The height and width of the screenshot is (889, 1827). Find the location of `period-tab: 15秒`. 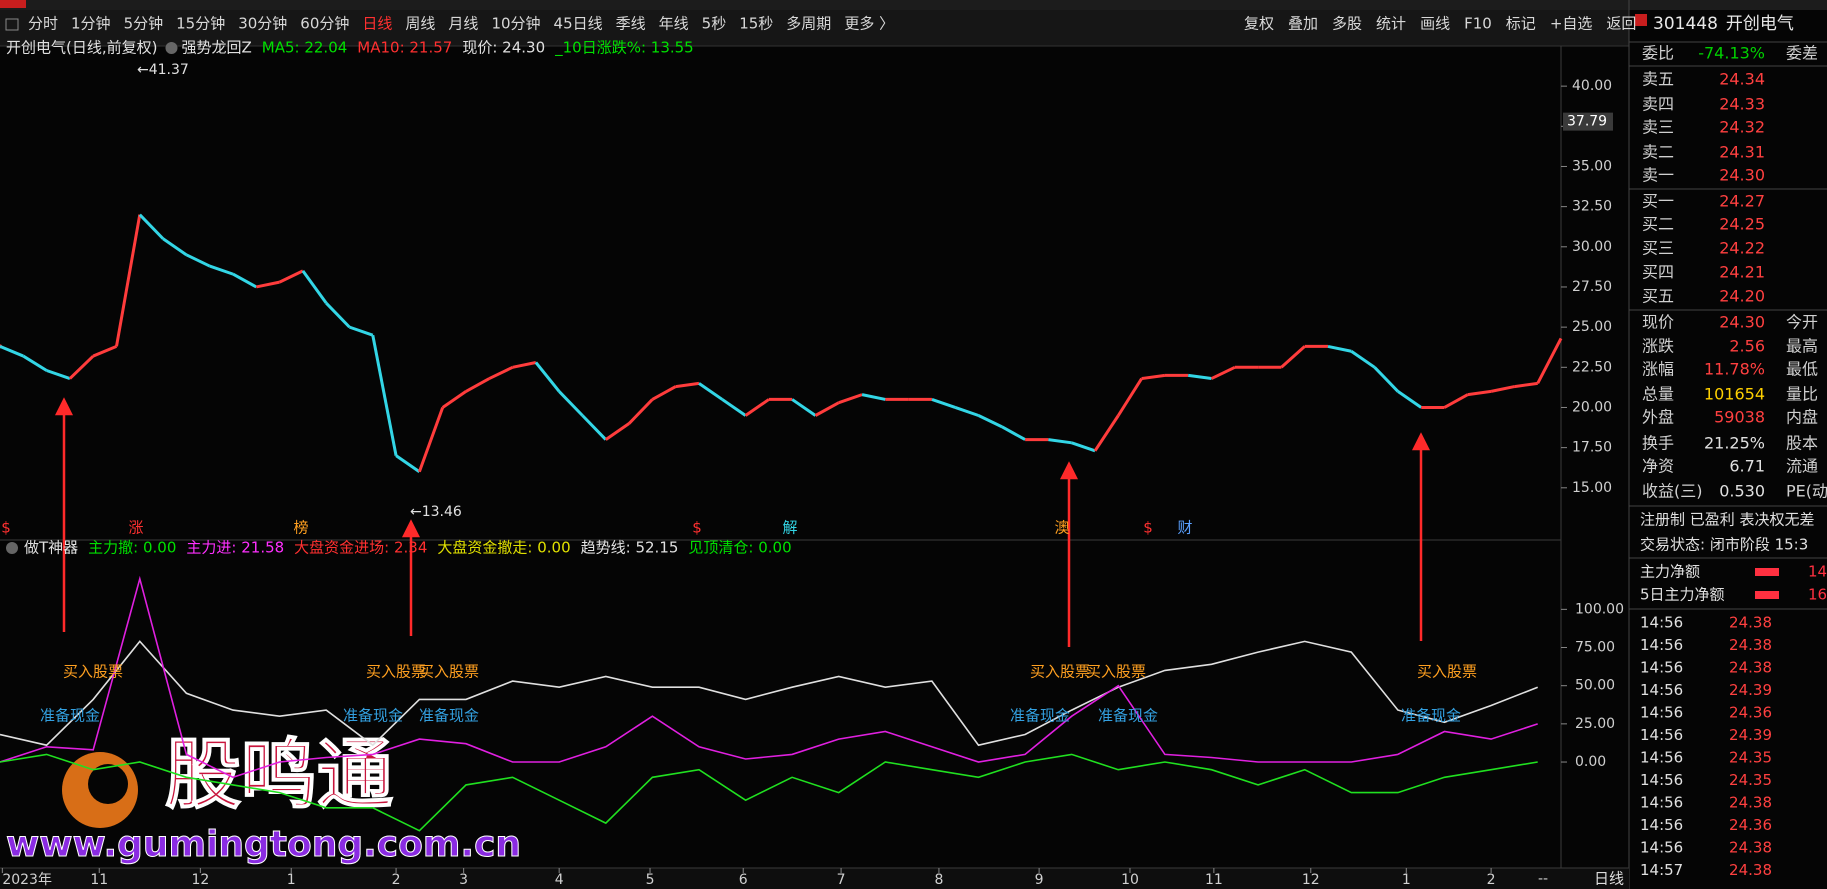

period-tab: 15秒 is located at coordinates (756, 24).